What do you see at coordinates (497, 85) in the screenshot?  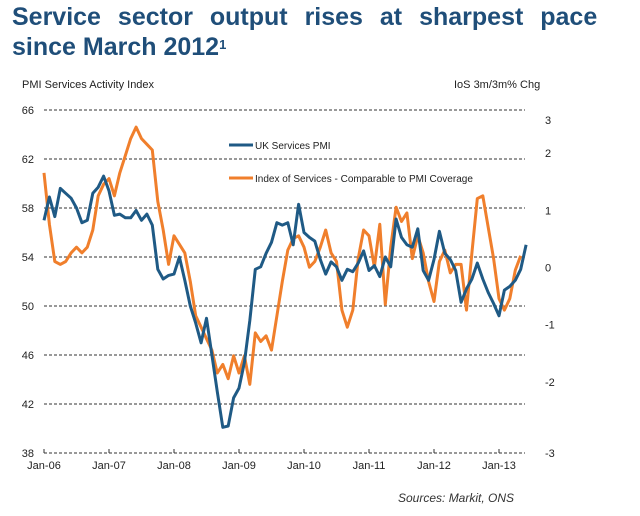 I see `right-axis-title: IoS 3m/3m% Chg` at bounding box center [497, 85].